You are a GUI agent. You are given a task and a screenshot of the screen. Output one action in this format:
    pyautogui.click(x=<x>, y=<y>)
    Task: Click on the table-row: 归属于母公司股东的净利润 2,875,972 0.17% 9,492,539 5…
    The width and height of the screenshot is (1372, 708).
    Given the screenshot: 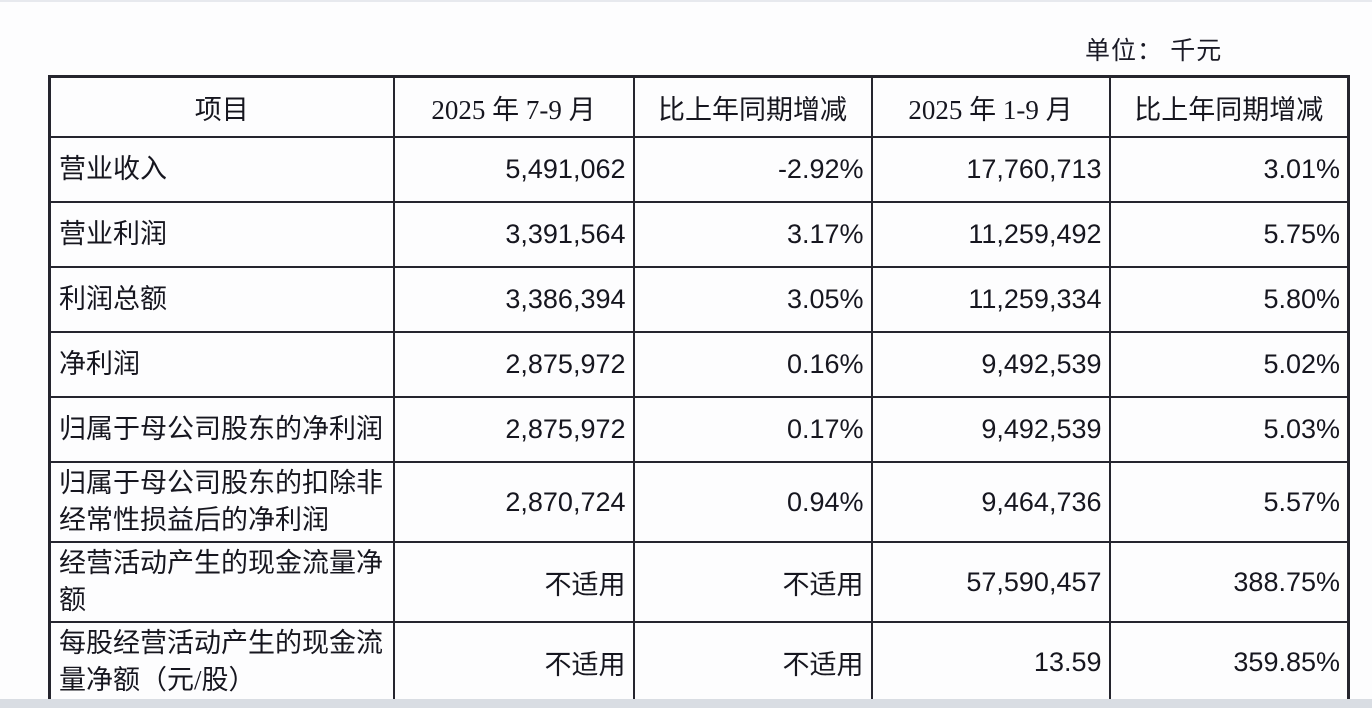 What is the action you would take?
    pyautogui.click(x=699, y=429)
    